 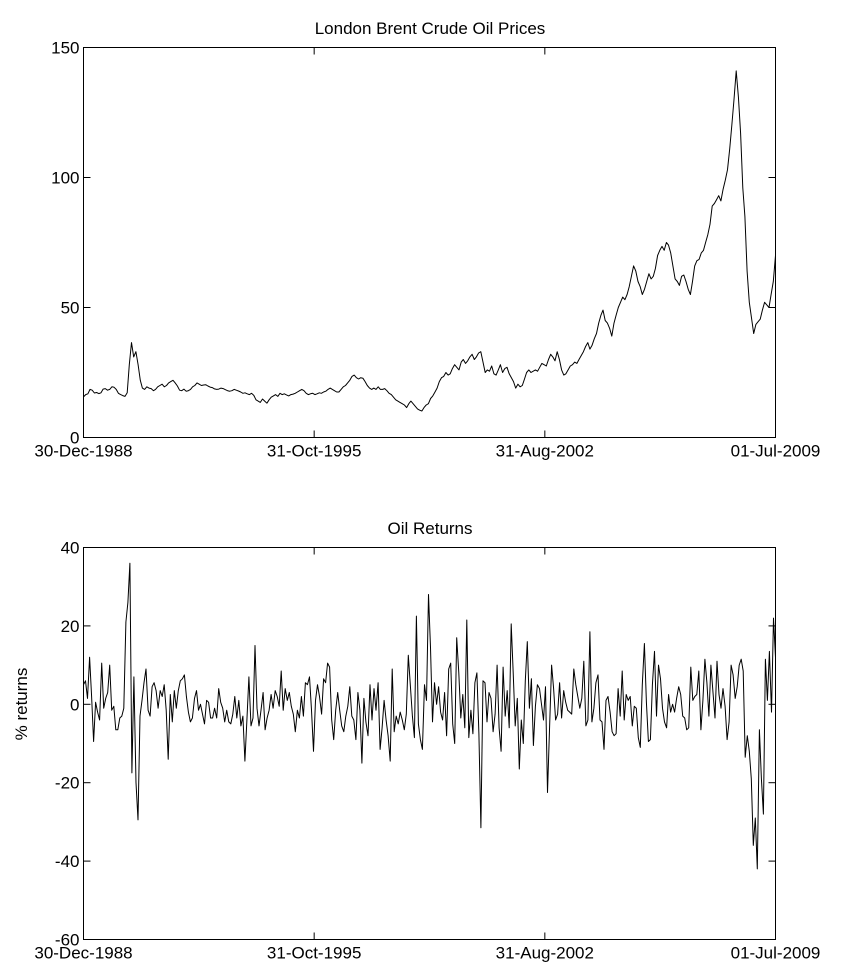 I want to click on chart-title: Oil Returns, so click(x=429, y=528).